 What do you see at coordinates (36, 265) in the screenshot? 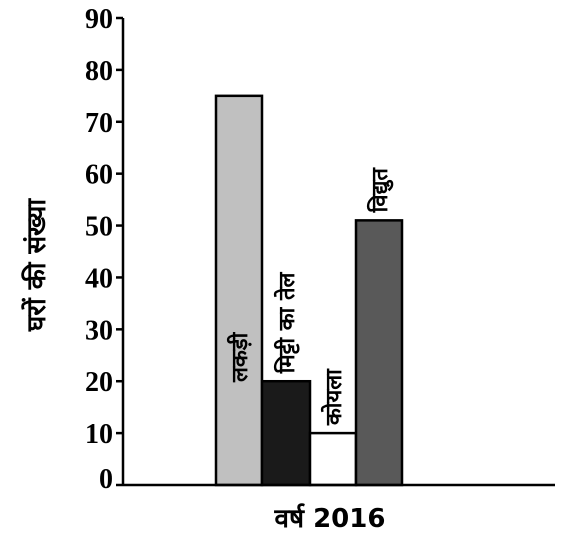
I see `y-axis-title: घरों की संख्या` at bounding box center [36, 265].